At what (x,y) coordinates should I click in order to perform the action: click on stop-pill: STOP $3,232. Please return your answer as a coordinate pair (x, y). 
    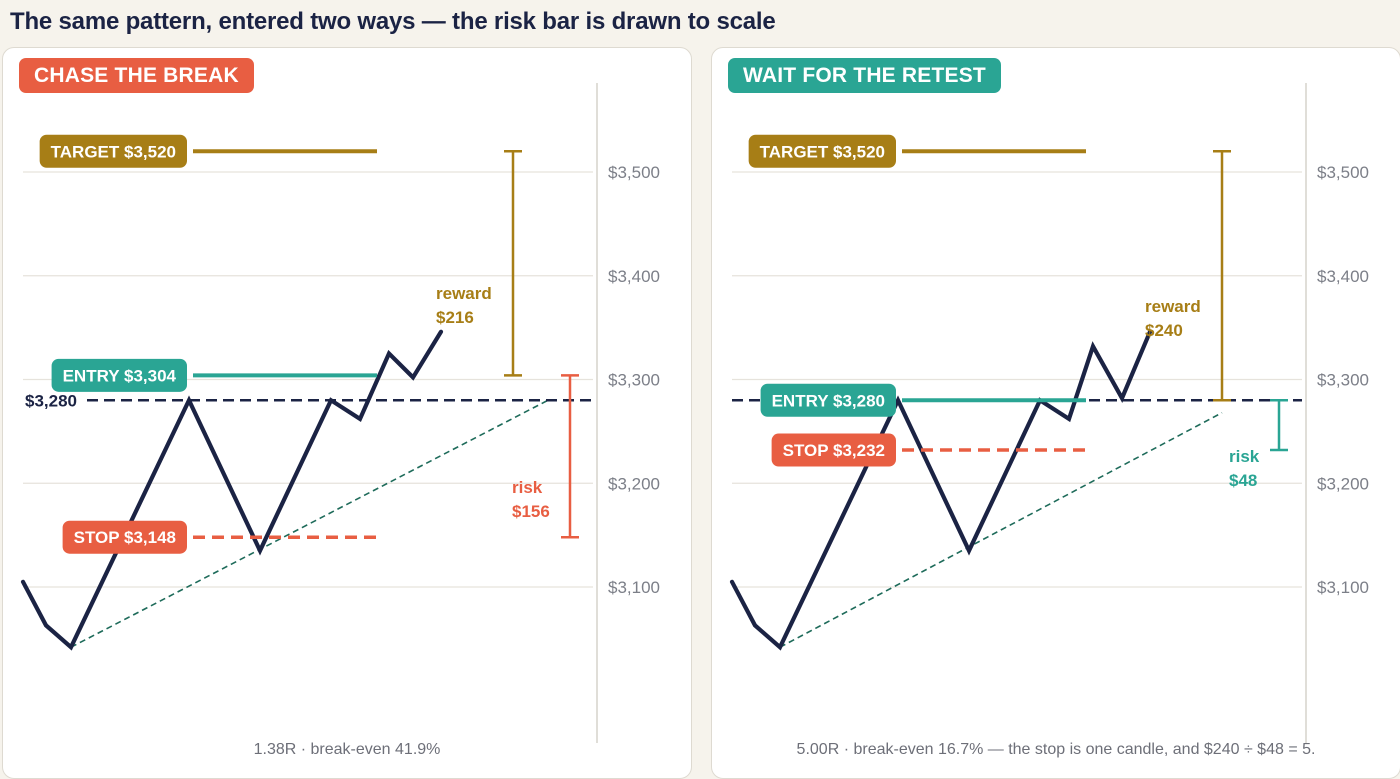
    Looking at the image, I should click on (833, 450).